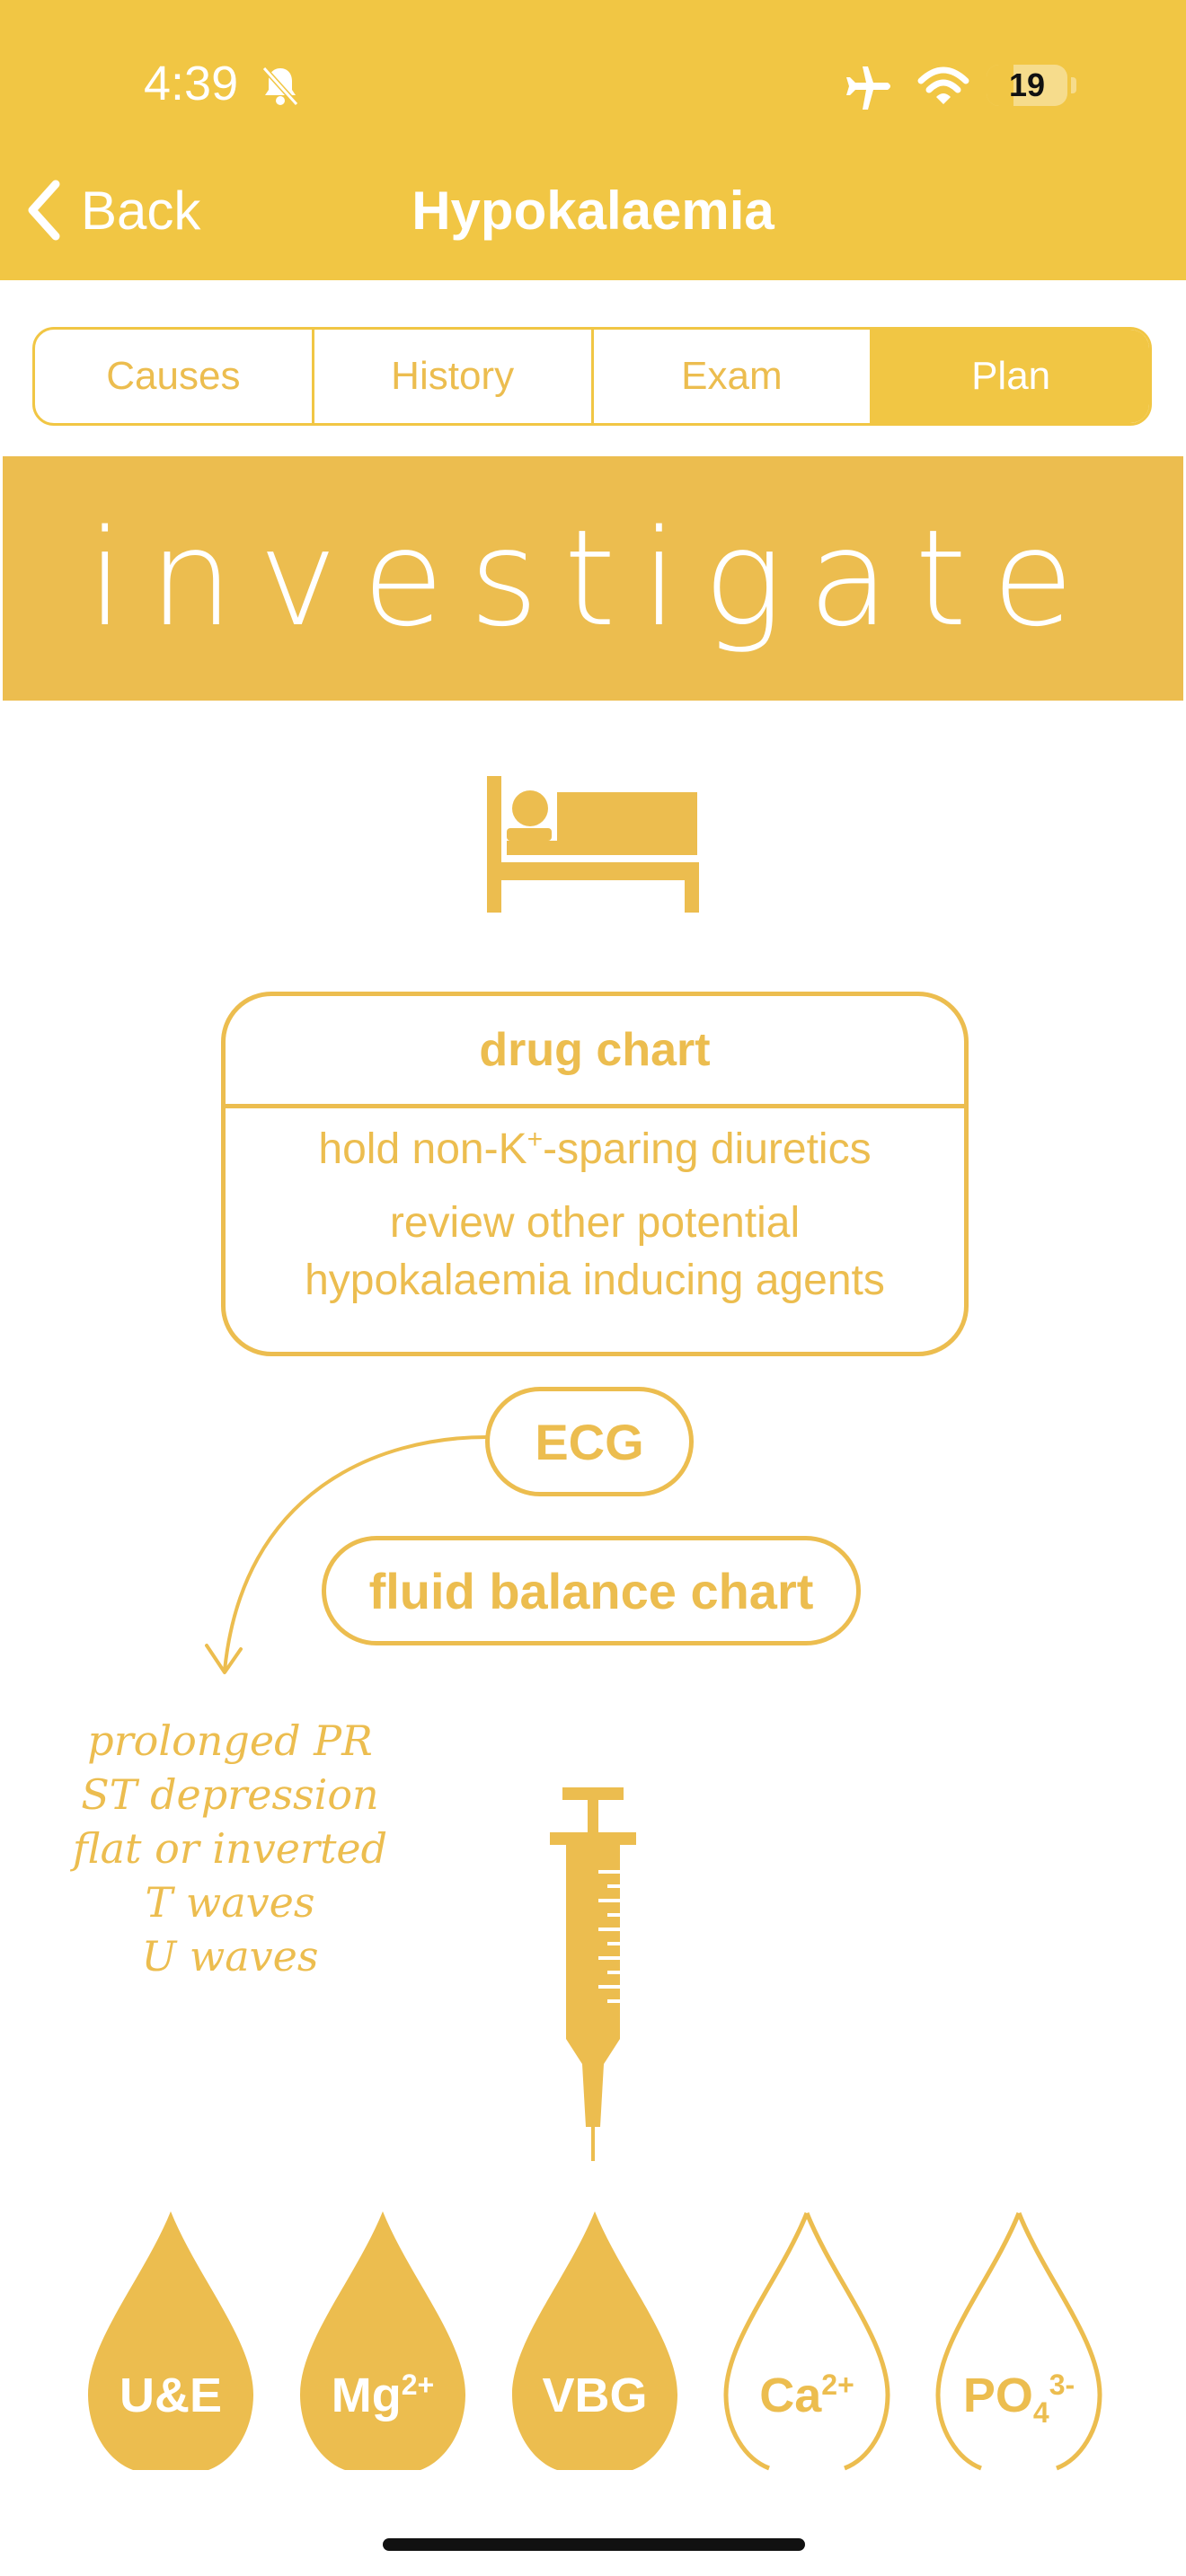  I want to click on back-button: Back, so click(112, 210).